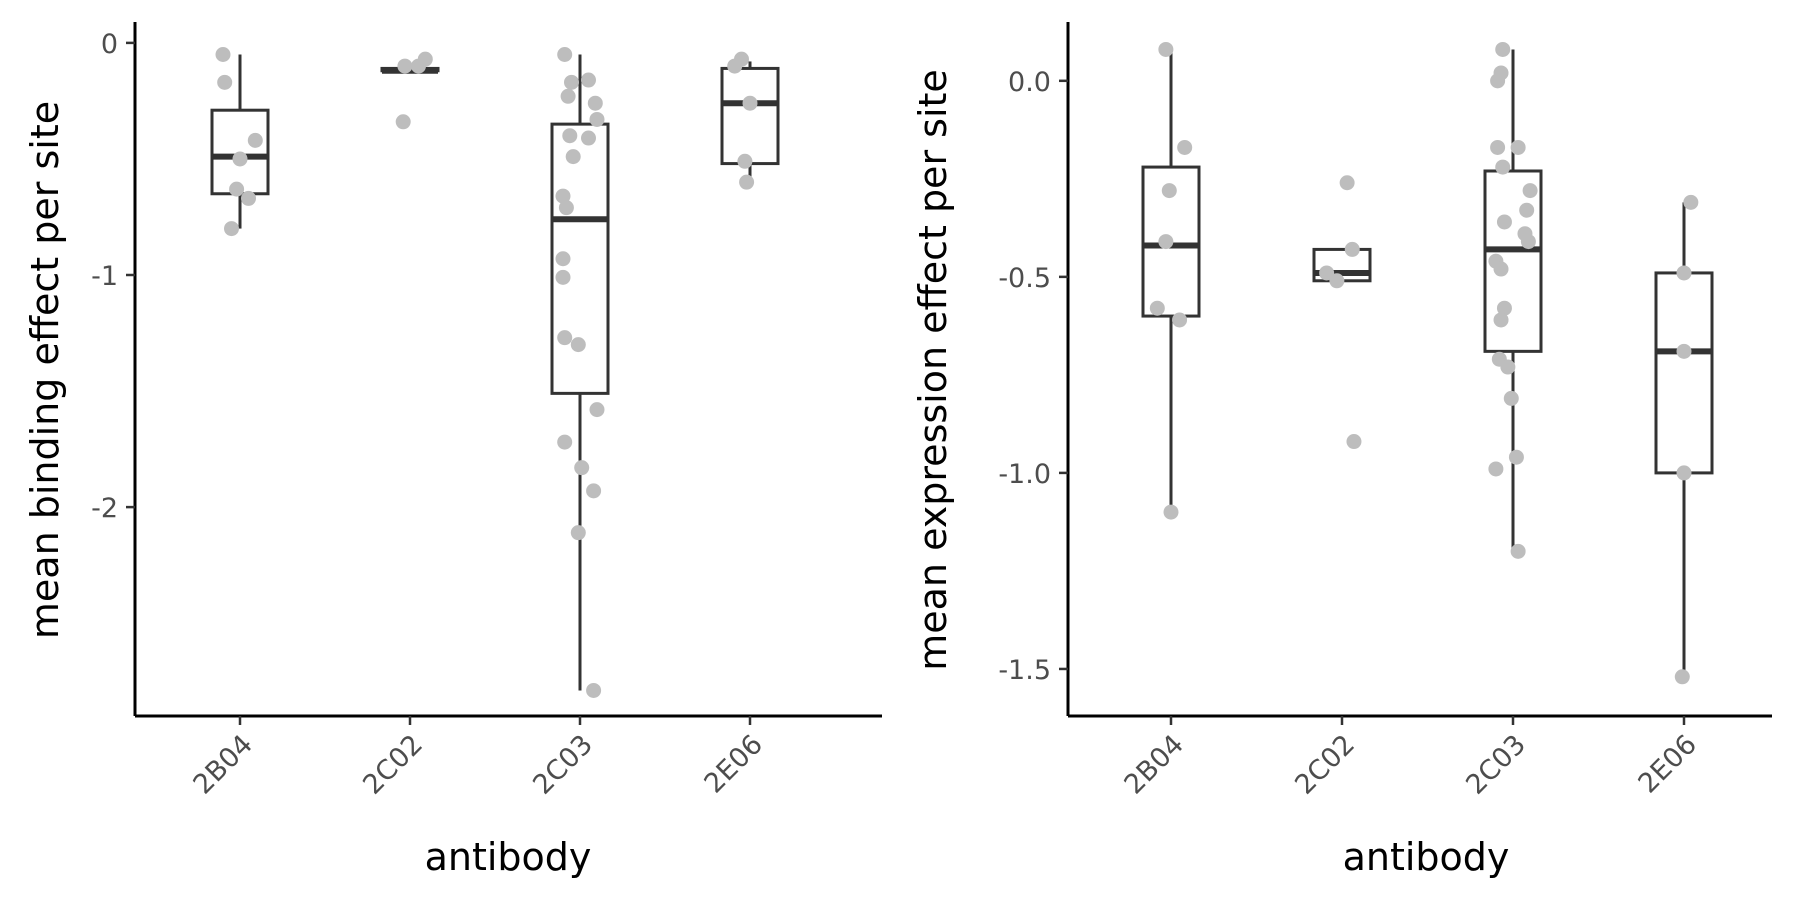 Image resolution: width=1800 pixels, height=900 pixels. I want to click on right-y-tick-label: -0.5, so click(1024, 278).